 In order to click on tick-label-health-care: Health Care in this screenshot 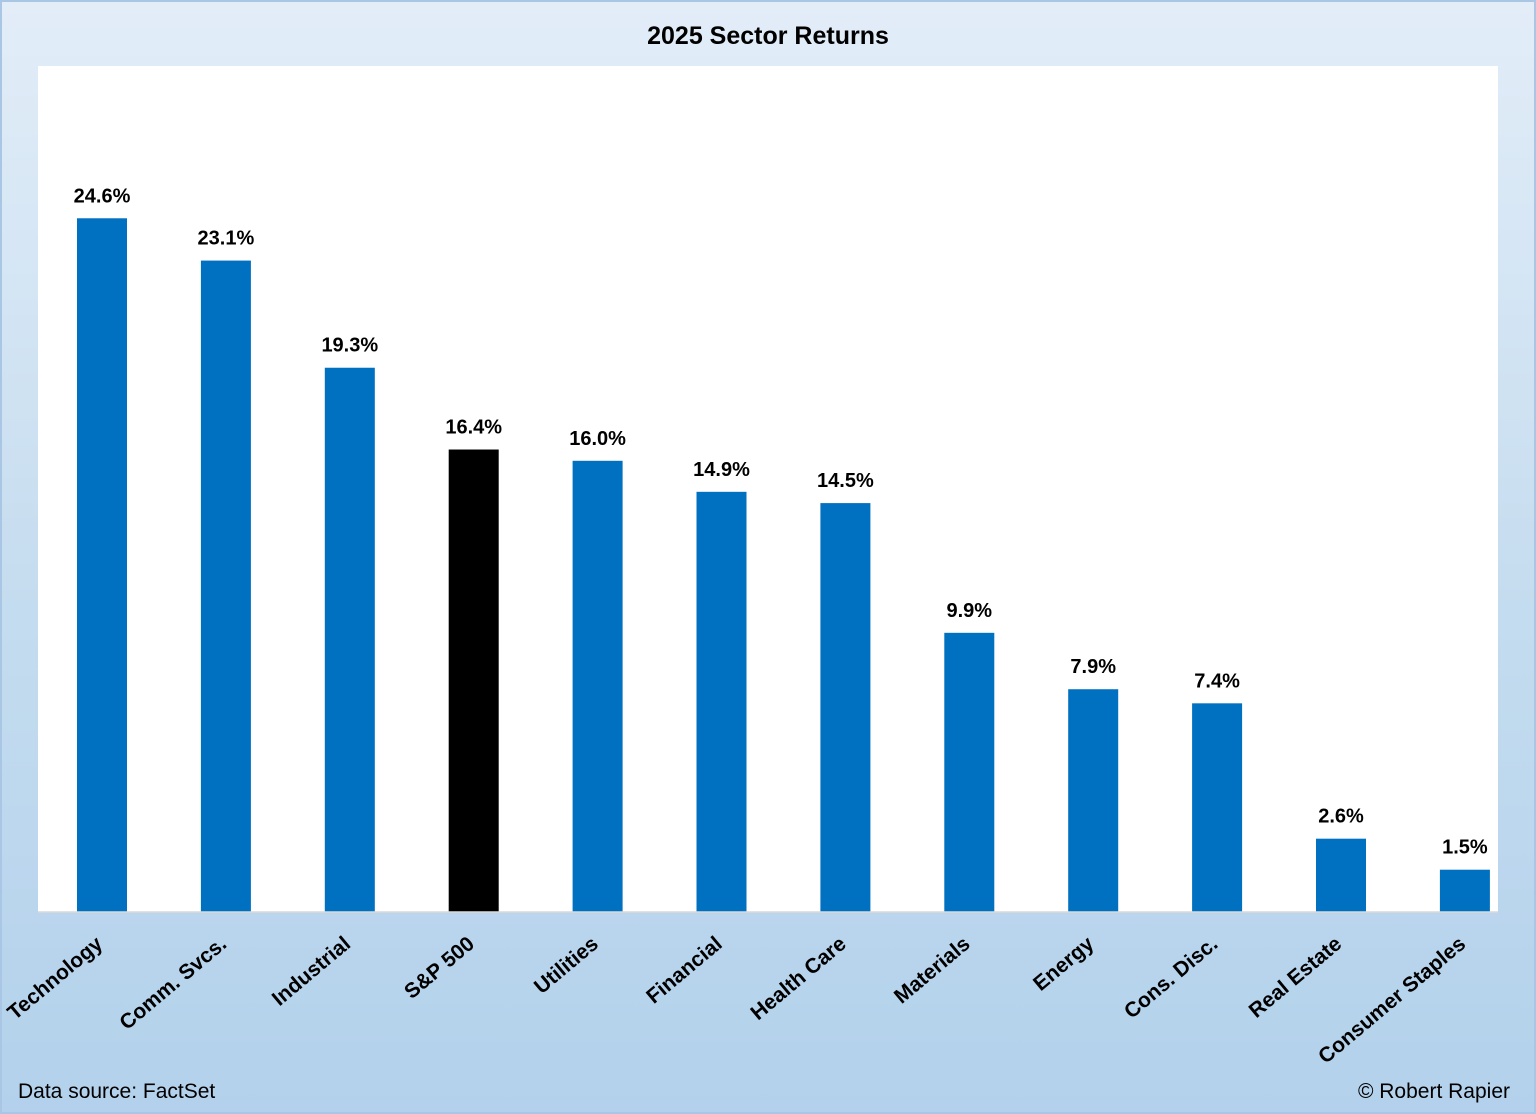, I will do `click(798, 978)`.